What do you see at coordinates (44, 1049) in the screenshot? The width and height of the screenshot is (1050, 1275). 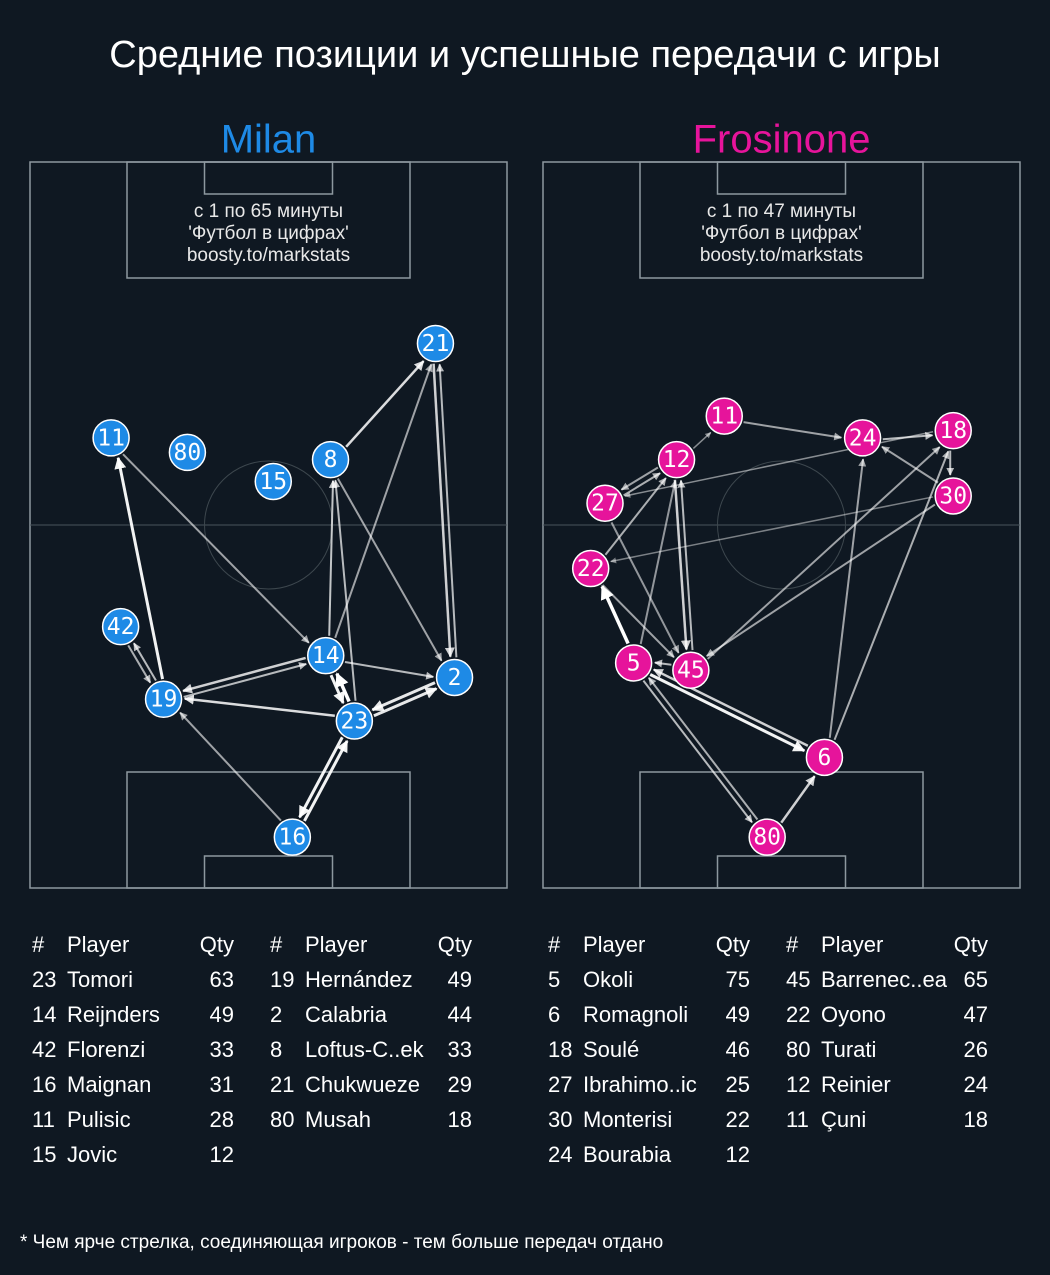 I see `player-number-cell: 42` at bounding box center [44, 1049].